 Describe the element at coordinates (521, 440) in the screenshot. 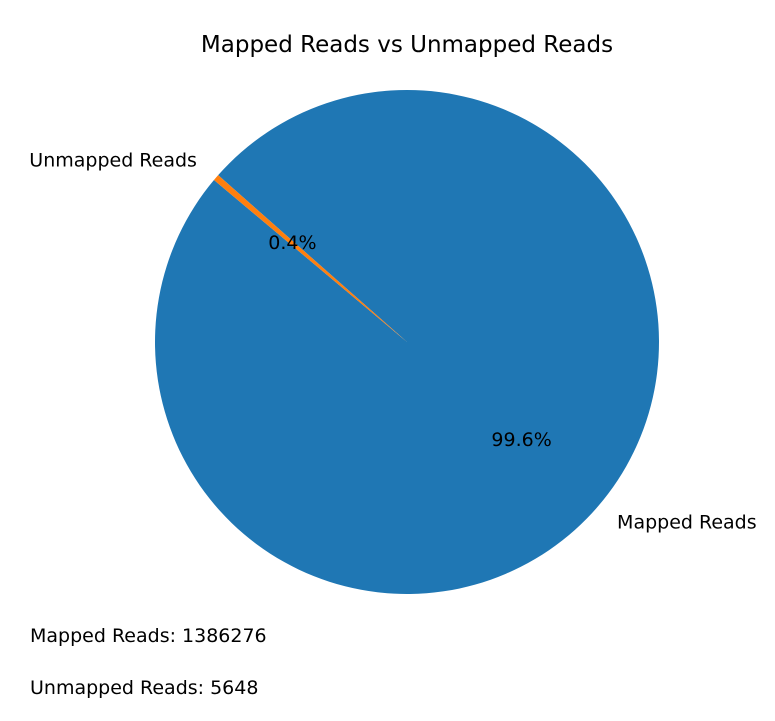

I see `slice-percent-mapped-reads: 99.6%` at that location.